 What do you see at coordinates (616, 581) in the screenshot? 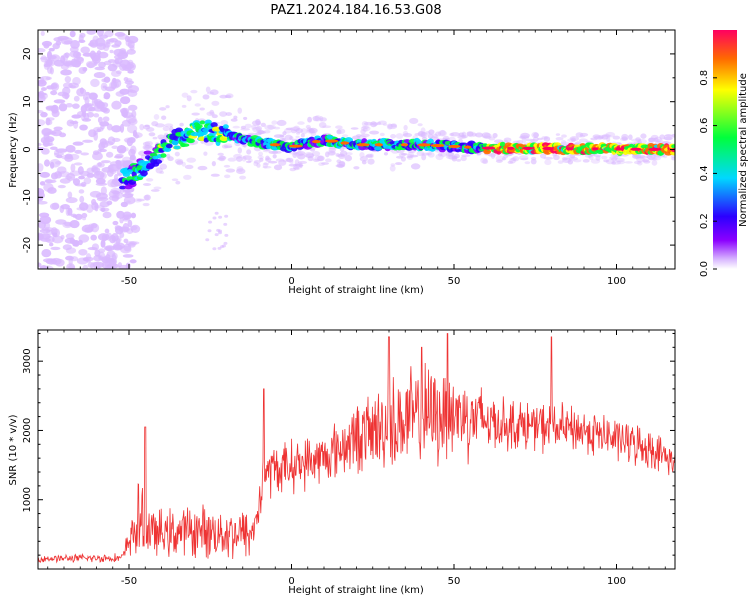
I see `x-tick-label: 100` at bounding box center [616, 581].